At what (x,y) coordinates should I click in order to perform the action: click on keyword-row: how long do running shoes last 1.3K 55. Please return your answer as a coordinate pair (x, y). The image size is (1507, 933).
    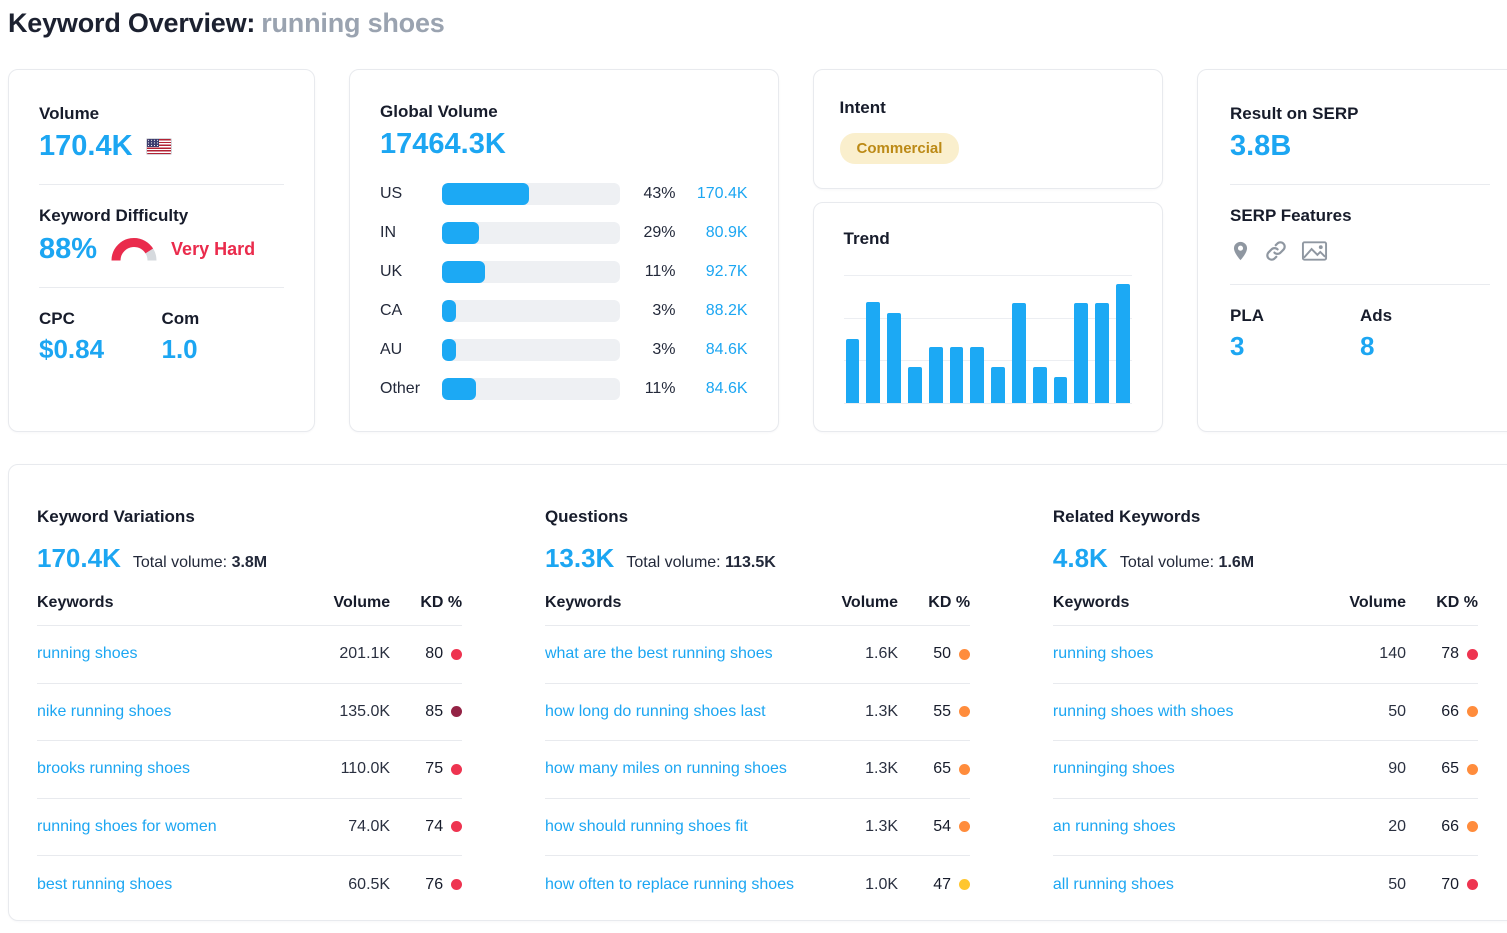
    Looking at the image, I should click on (757, 712).